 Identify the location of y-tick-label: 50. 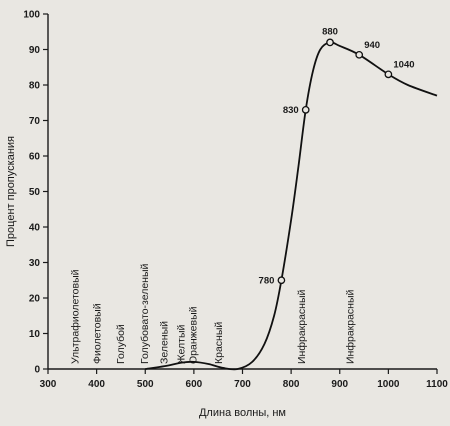
(35, 192).